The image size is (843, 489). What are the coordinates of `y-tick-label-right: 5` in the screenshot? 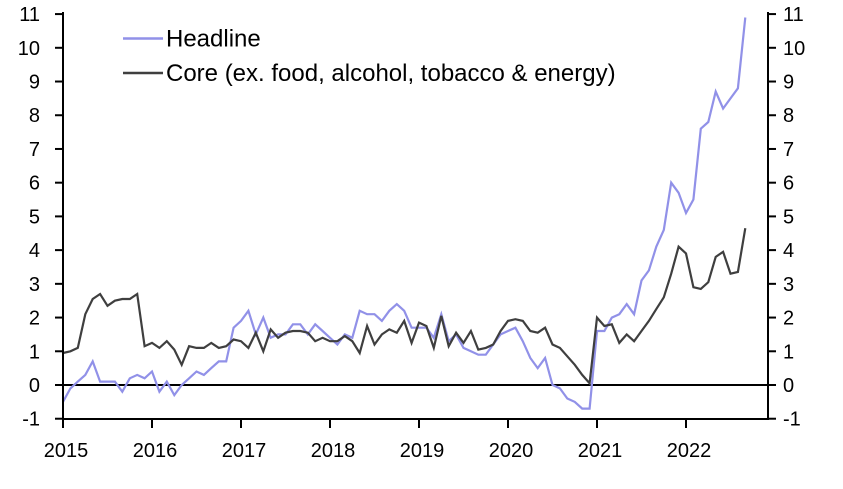 It's located at (788, 217).